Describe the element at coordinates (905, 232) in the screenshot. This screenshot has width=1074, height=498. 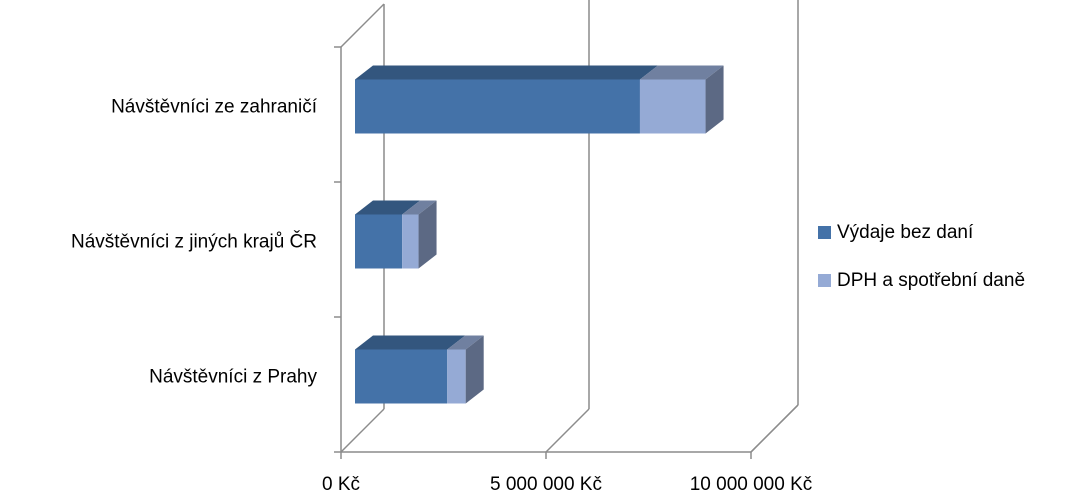
I see `legend-label: Výdaje bez daní` at that location.